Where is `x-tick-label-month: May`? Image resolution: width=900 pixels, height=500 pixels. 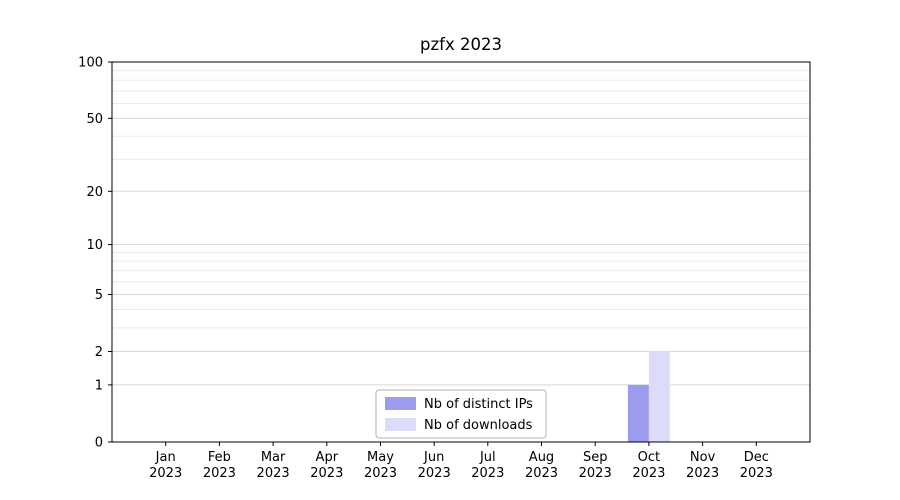 x-tick-label-month: May is located at coordinates (380, 457).